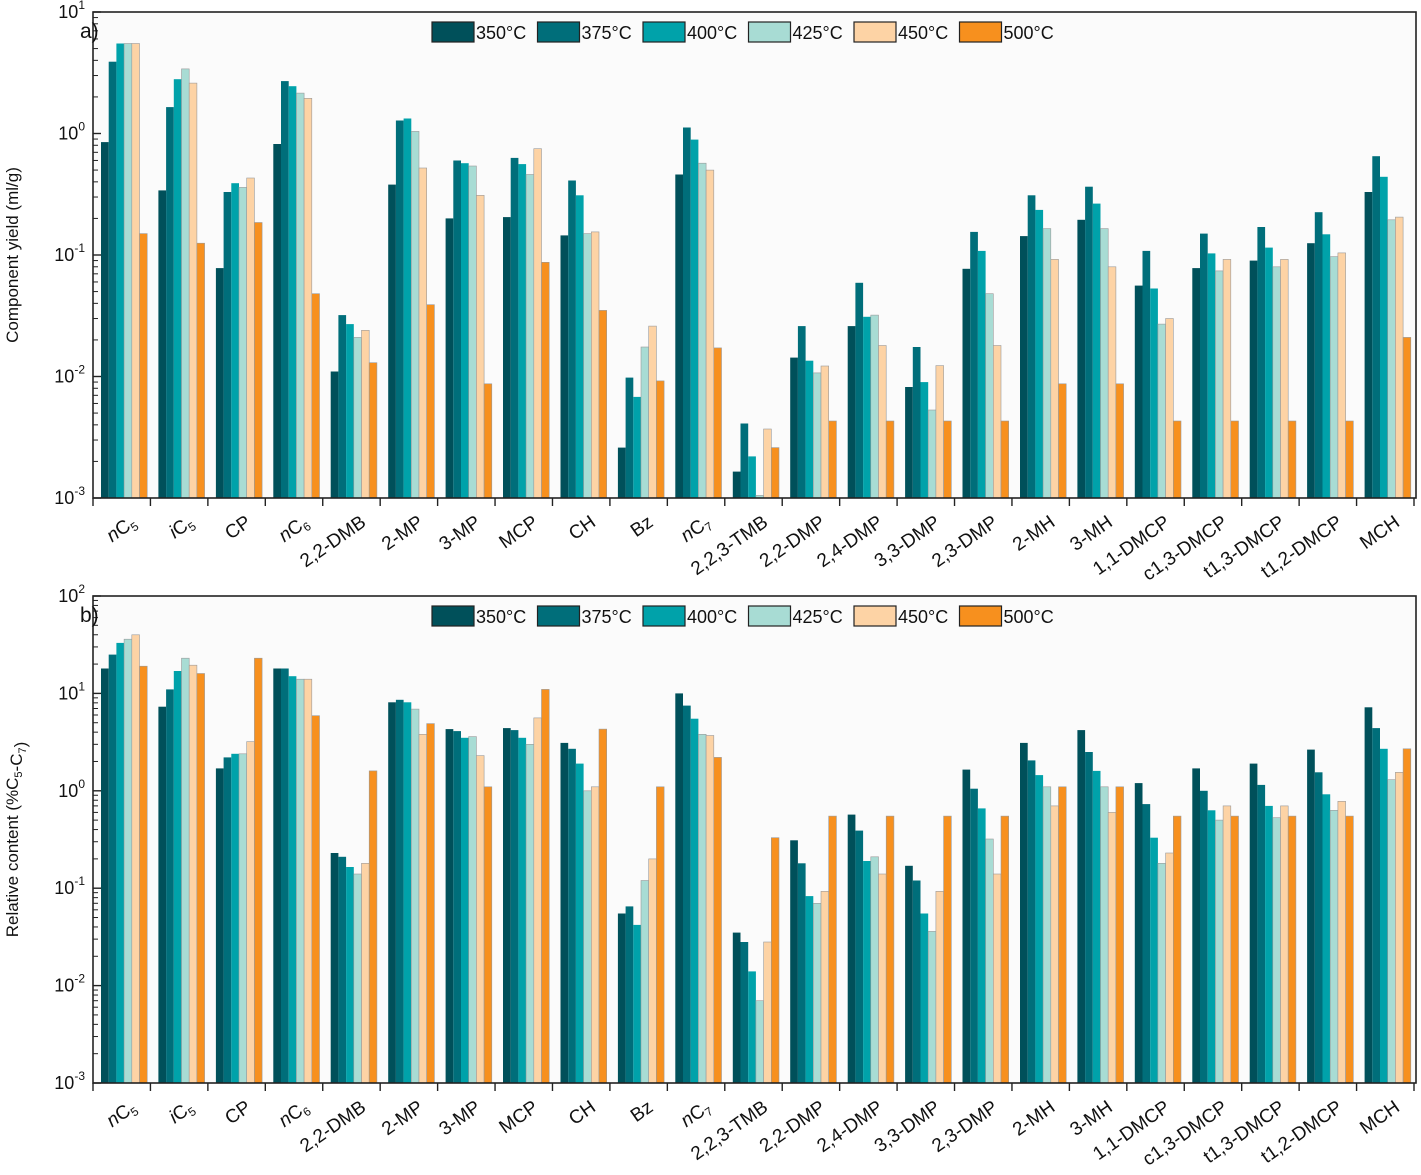 The height and width of the screenshot is (1175, 1421). I want to click on y-axis-title: Component yield (ml/g), so click(12, 255).